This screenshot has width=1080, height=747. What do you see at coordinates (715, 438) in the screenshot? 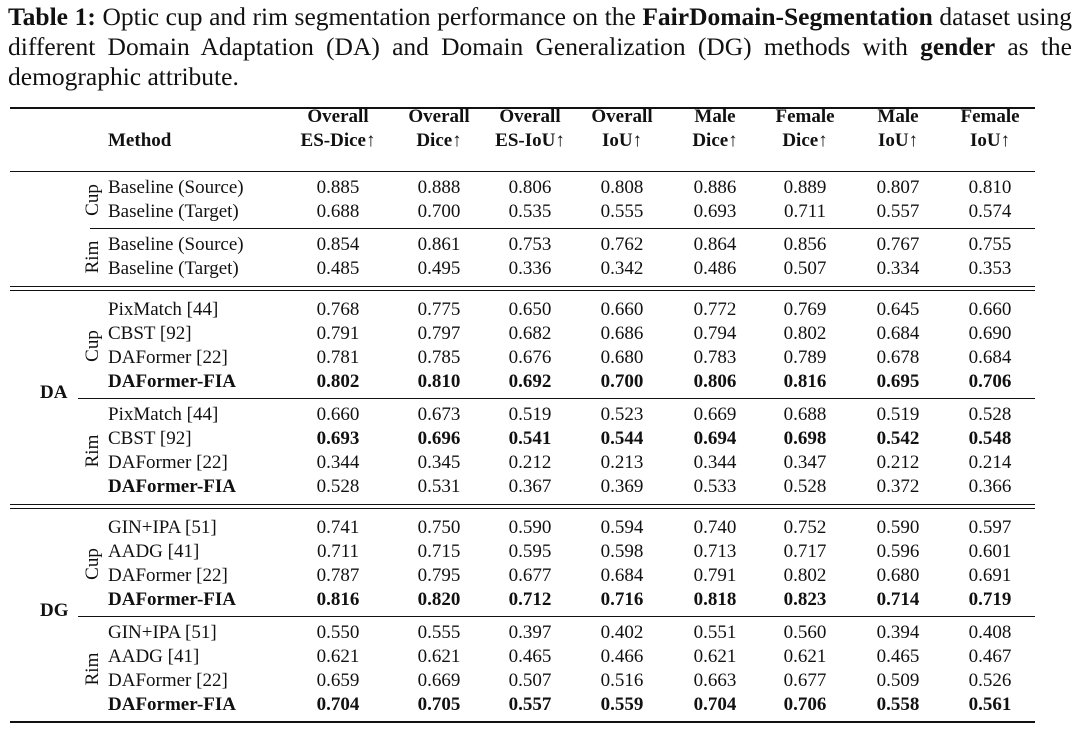
I see `cell-value: 0.694` at bounding box center [715, 438].